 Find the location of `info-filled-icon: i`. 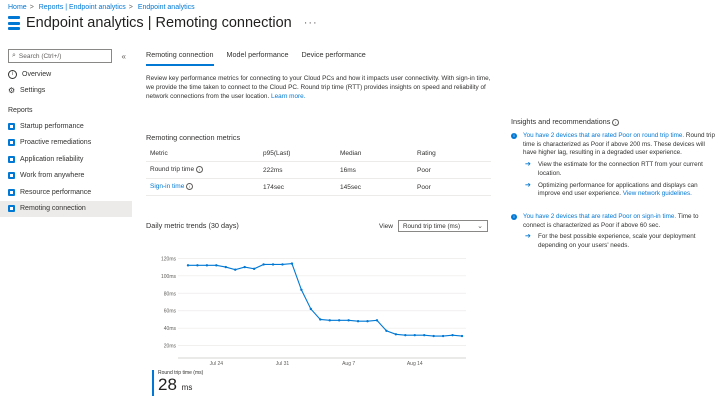

info-filled-icon: i is located at coordinates (514, 136).